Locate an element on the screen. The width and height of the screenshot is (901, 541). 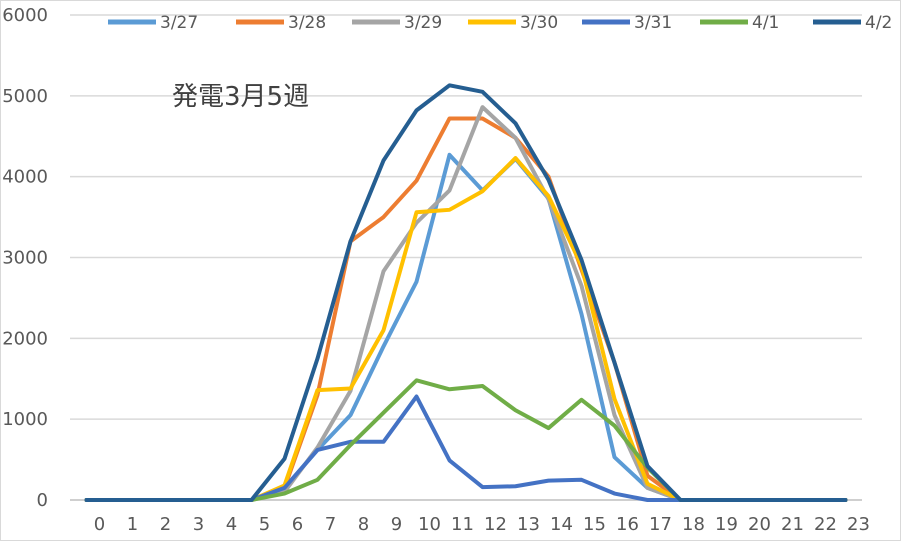
x-tick-label: 6 is located at coordinates (297, 524).